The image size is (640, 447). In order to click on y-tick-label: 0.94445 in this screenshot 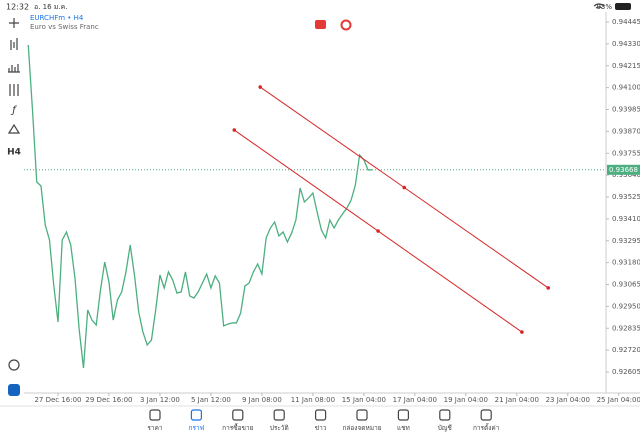, I will do `click(626, 22)`.